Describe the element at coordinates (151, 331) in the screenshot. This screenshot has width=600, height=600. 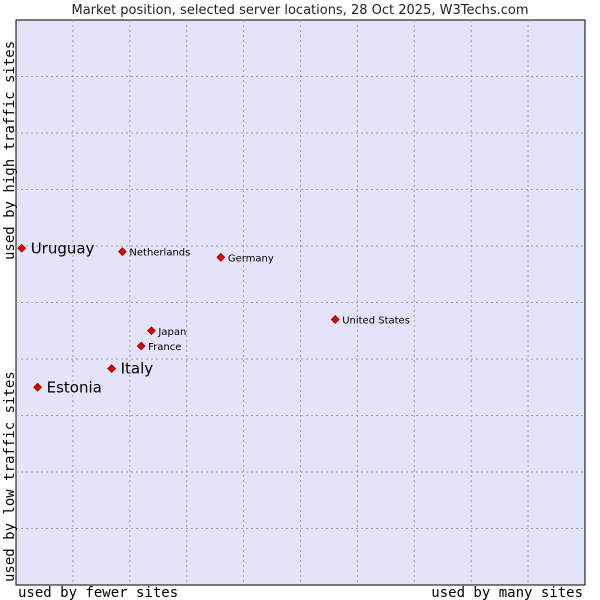
I see `marker-japan` at that location.